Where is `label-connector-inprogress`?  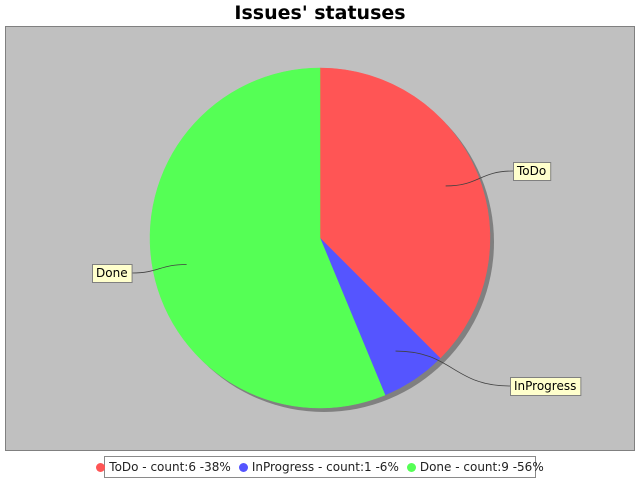
label-connector-inprogress is located at coordinates (453, 368).